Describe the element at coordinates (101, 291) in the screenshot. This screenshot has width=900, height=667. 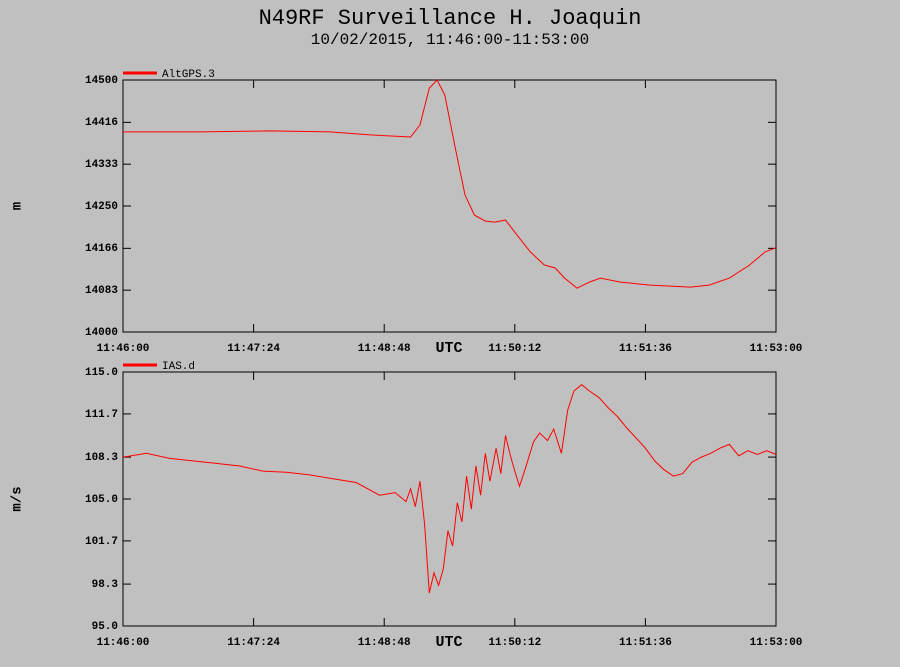
I see `y-tick-label: 14083` at that location.